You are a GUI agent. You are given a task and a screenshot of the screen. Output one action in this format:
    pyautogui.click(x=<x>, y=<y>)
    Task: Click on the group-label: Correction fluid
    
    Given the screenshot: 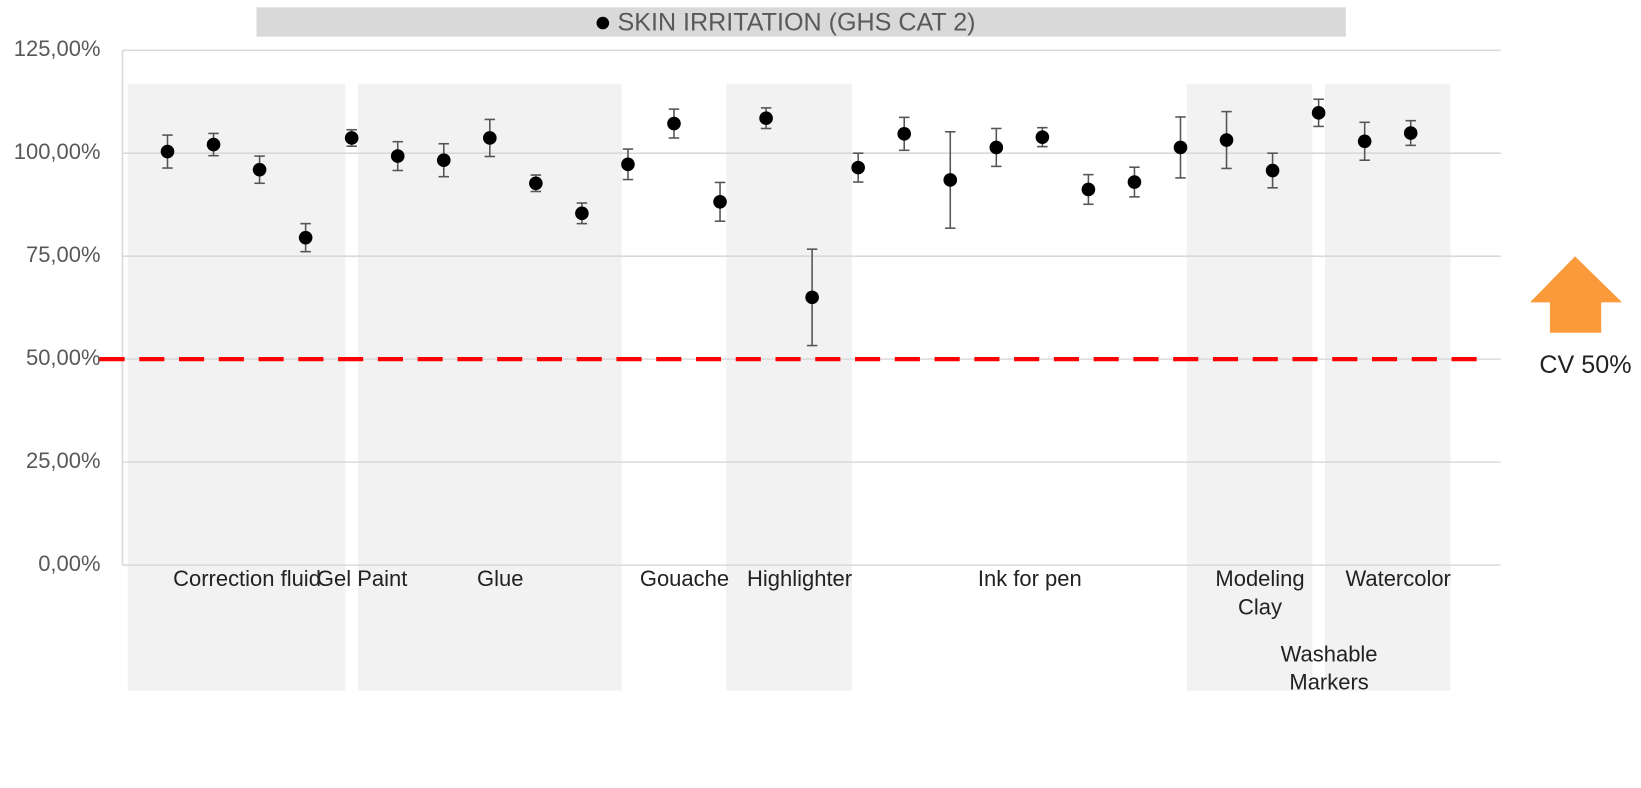 What is the action you would take?
    pyautogui.click(x=247, y=579)
    